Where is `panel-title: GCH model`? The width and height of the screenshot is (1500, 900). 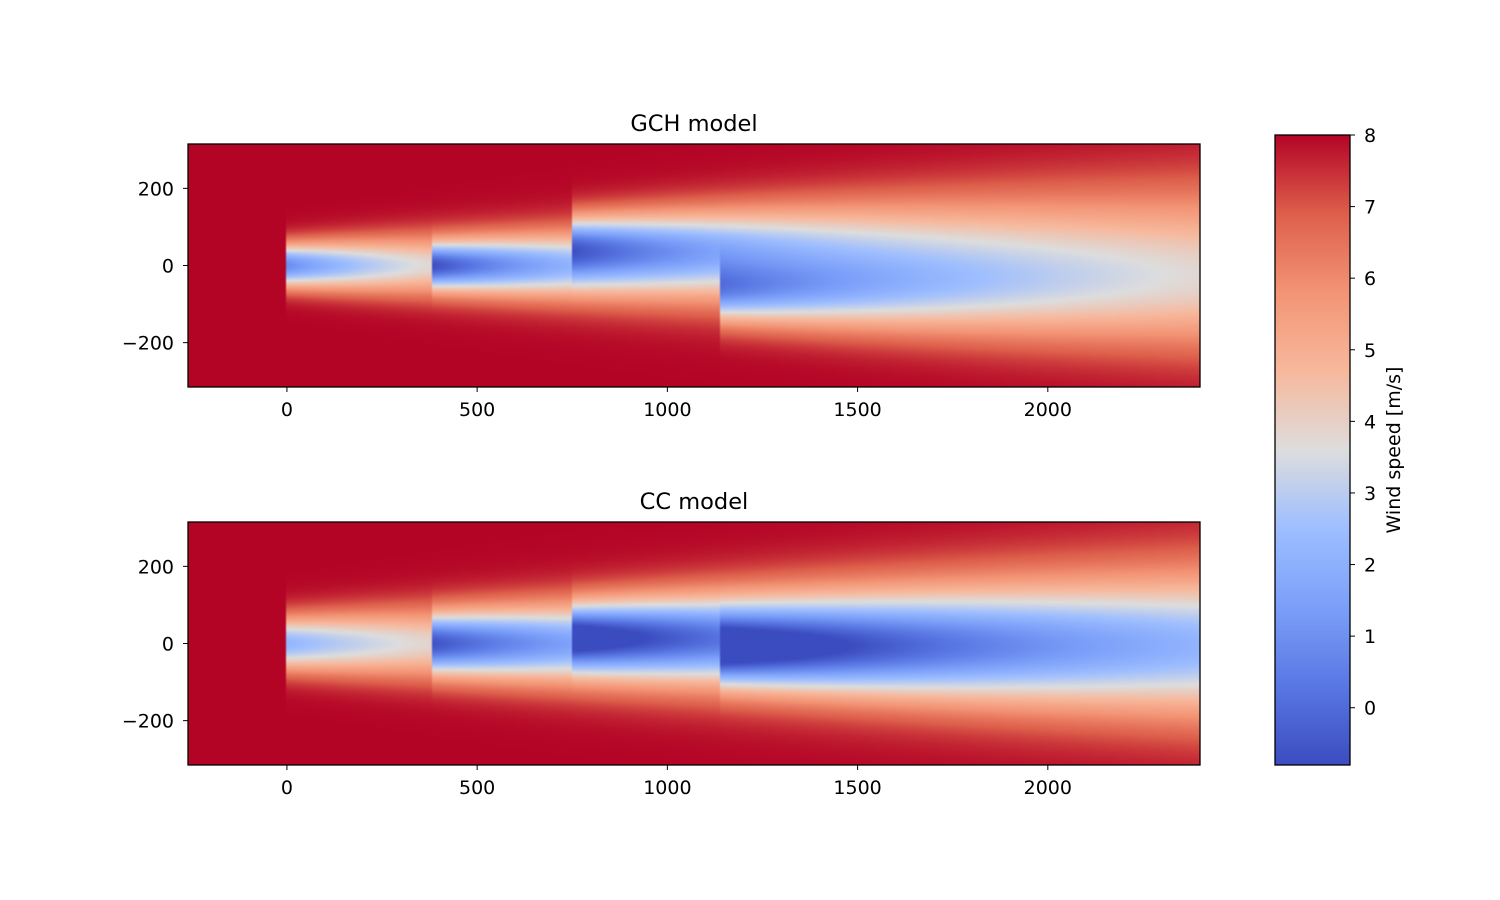
panel-title: GCH model is located at coordinates (693, 124).